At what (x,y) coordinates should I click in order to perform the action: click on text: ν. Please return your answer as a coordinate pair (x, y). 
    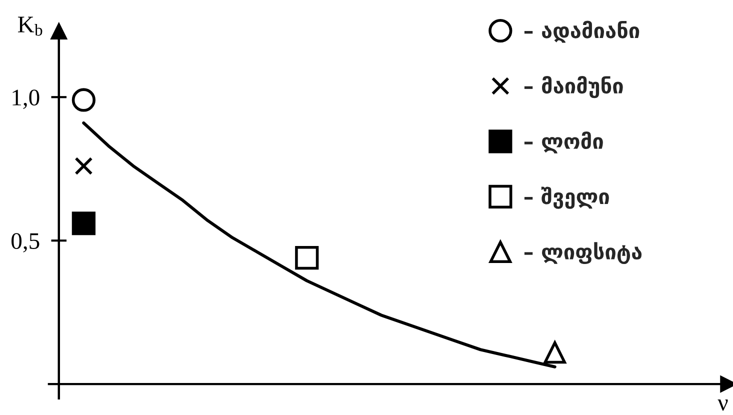
    Looking at the image, I should click on (723, 405).